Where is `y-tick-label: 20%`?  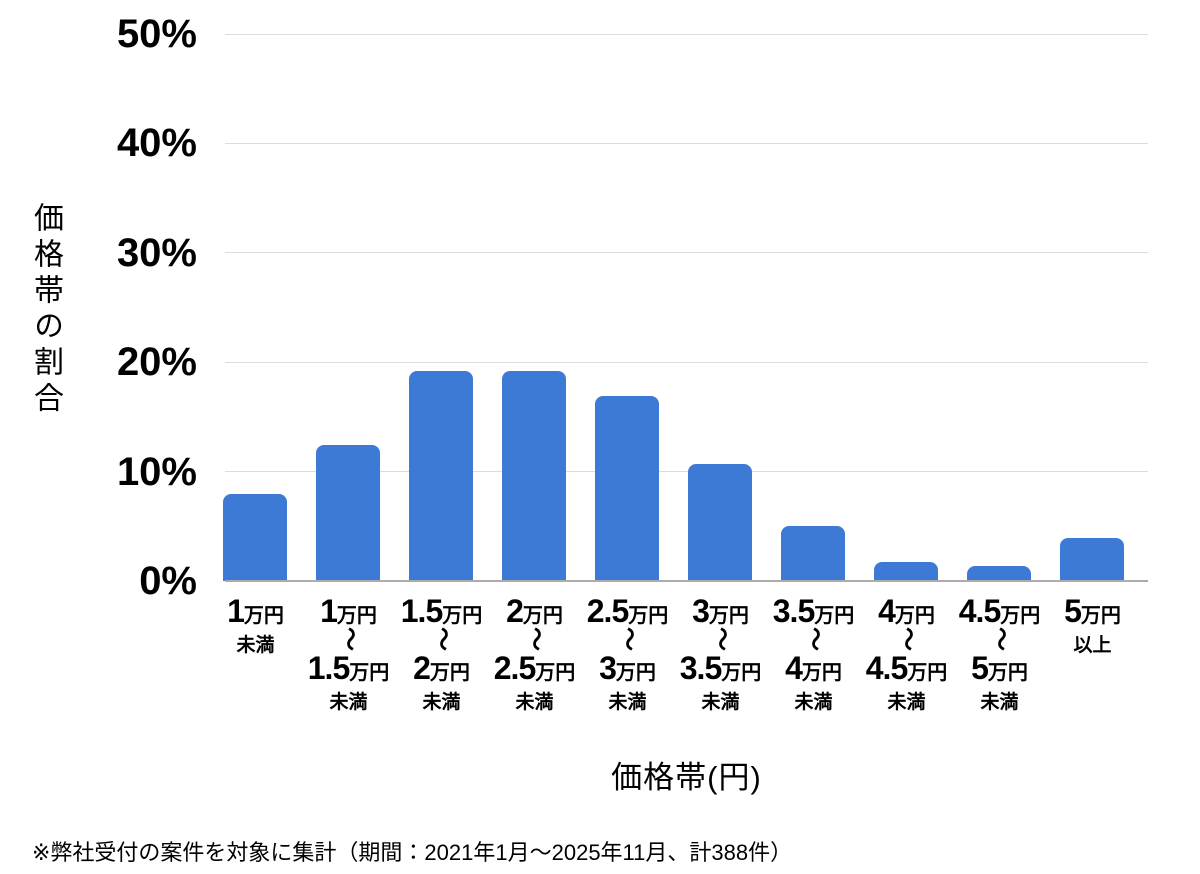 y-tick-label: 20% is located at coordinates (156, 362).